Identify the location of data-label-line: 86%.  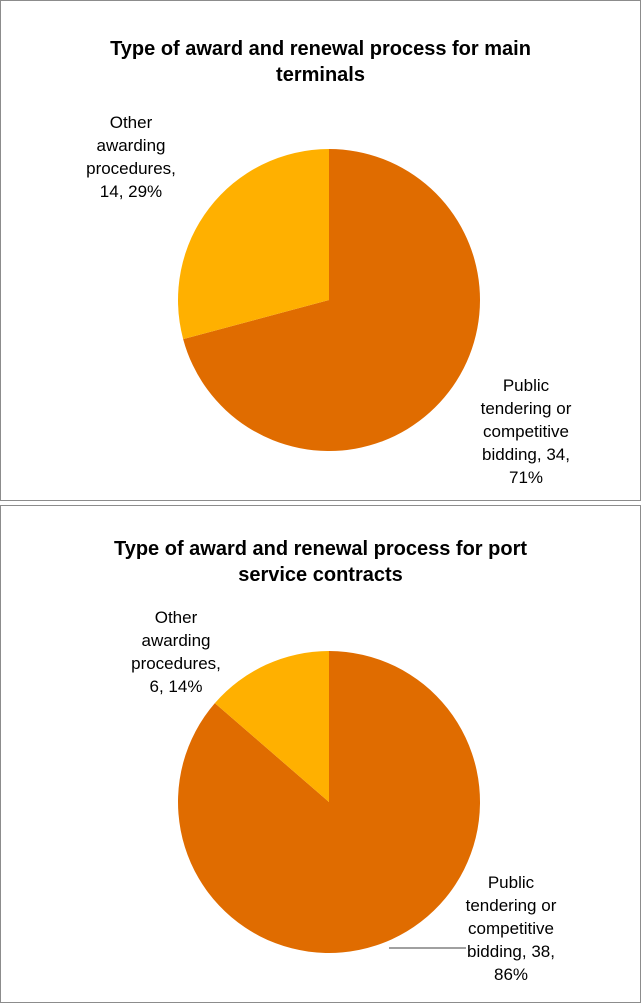
(511, 974).